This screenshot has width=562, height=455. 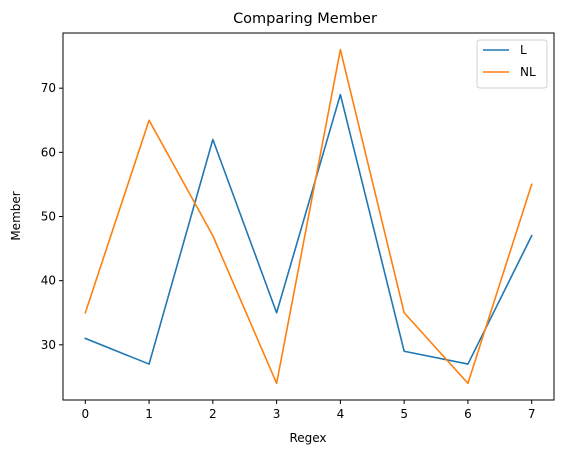 I want to click on legend-label-nl: NL, so click(x=528, y=72).